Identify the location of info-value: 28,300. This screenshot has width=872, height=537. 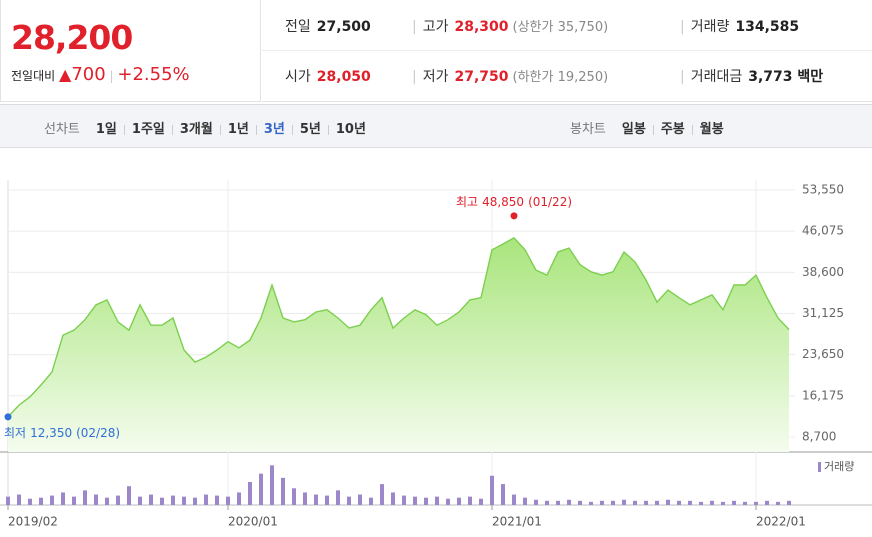
(481, 27).